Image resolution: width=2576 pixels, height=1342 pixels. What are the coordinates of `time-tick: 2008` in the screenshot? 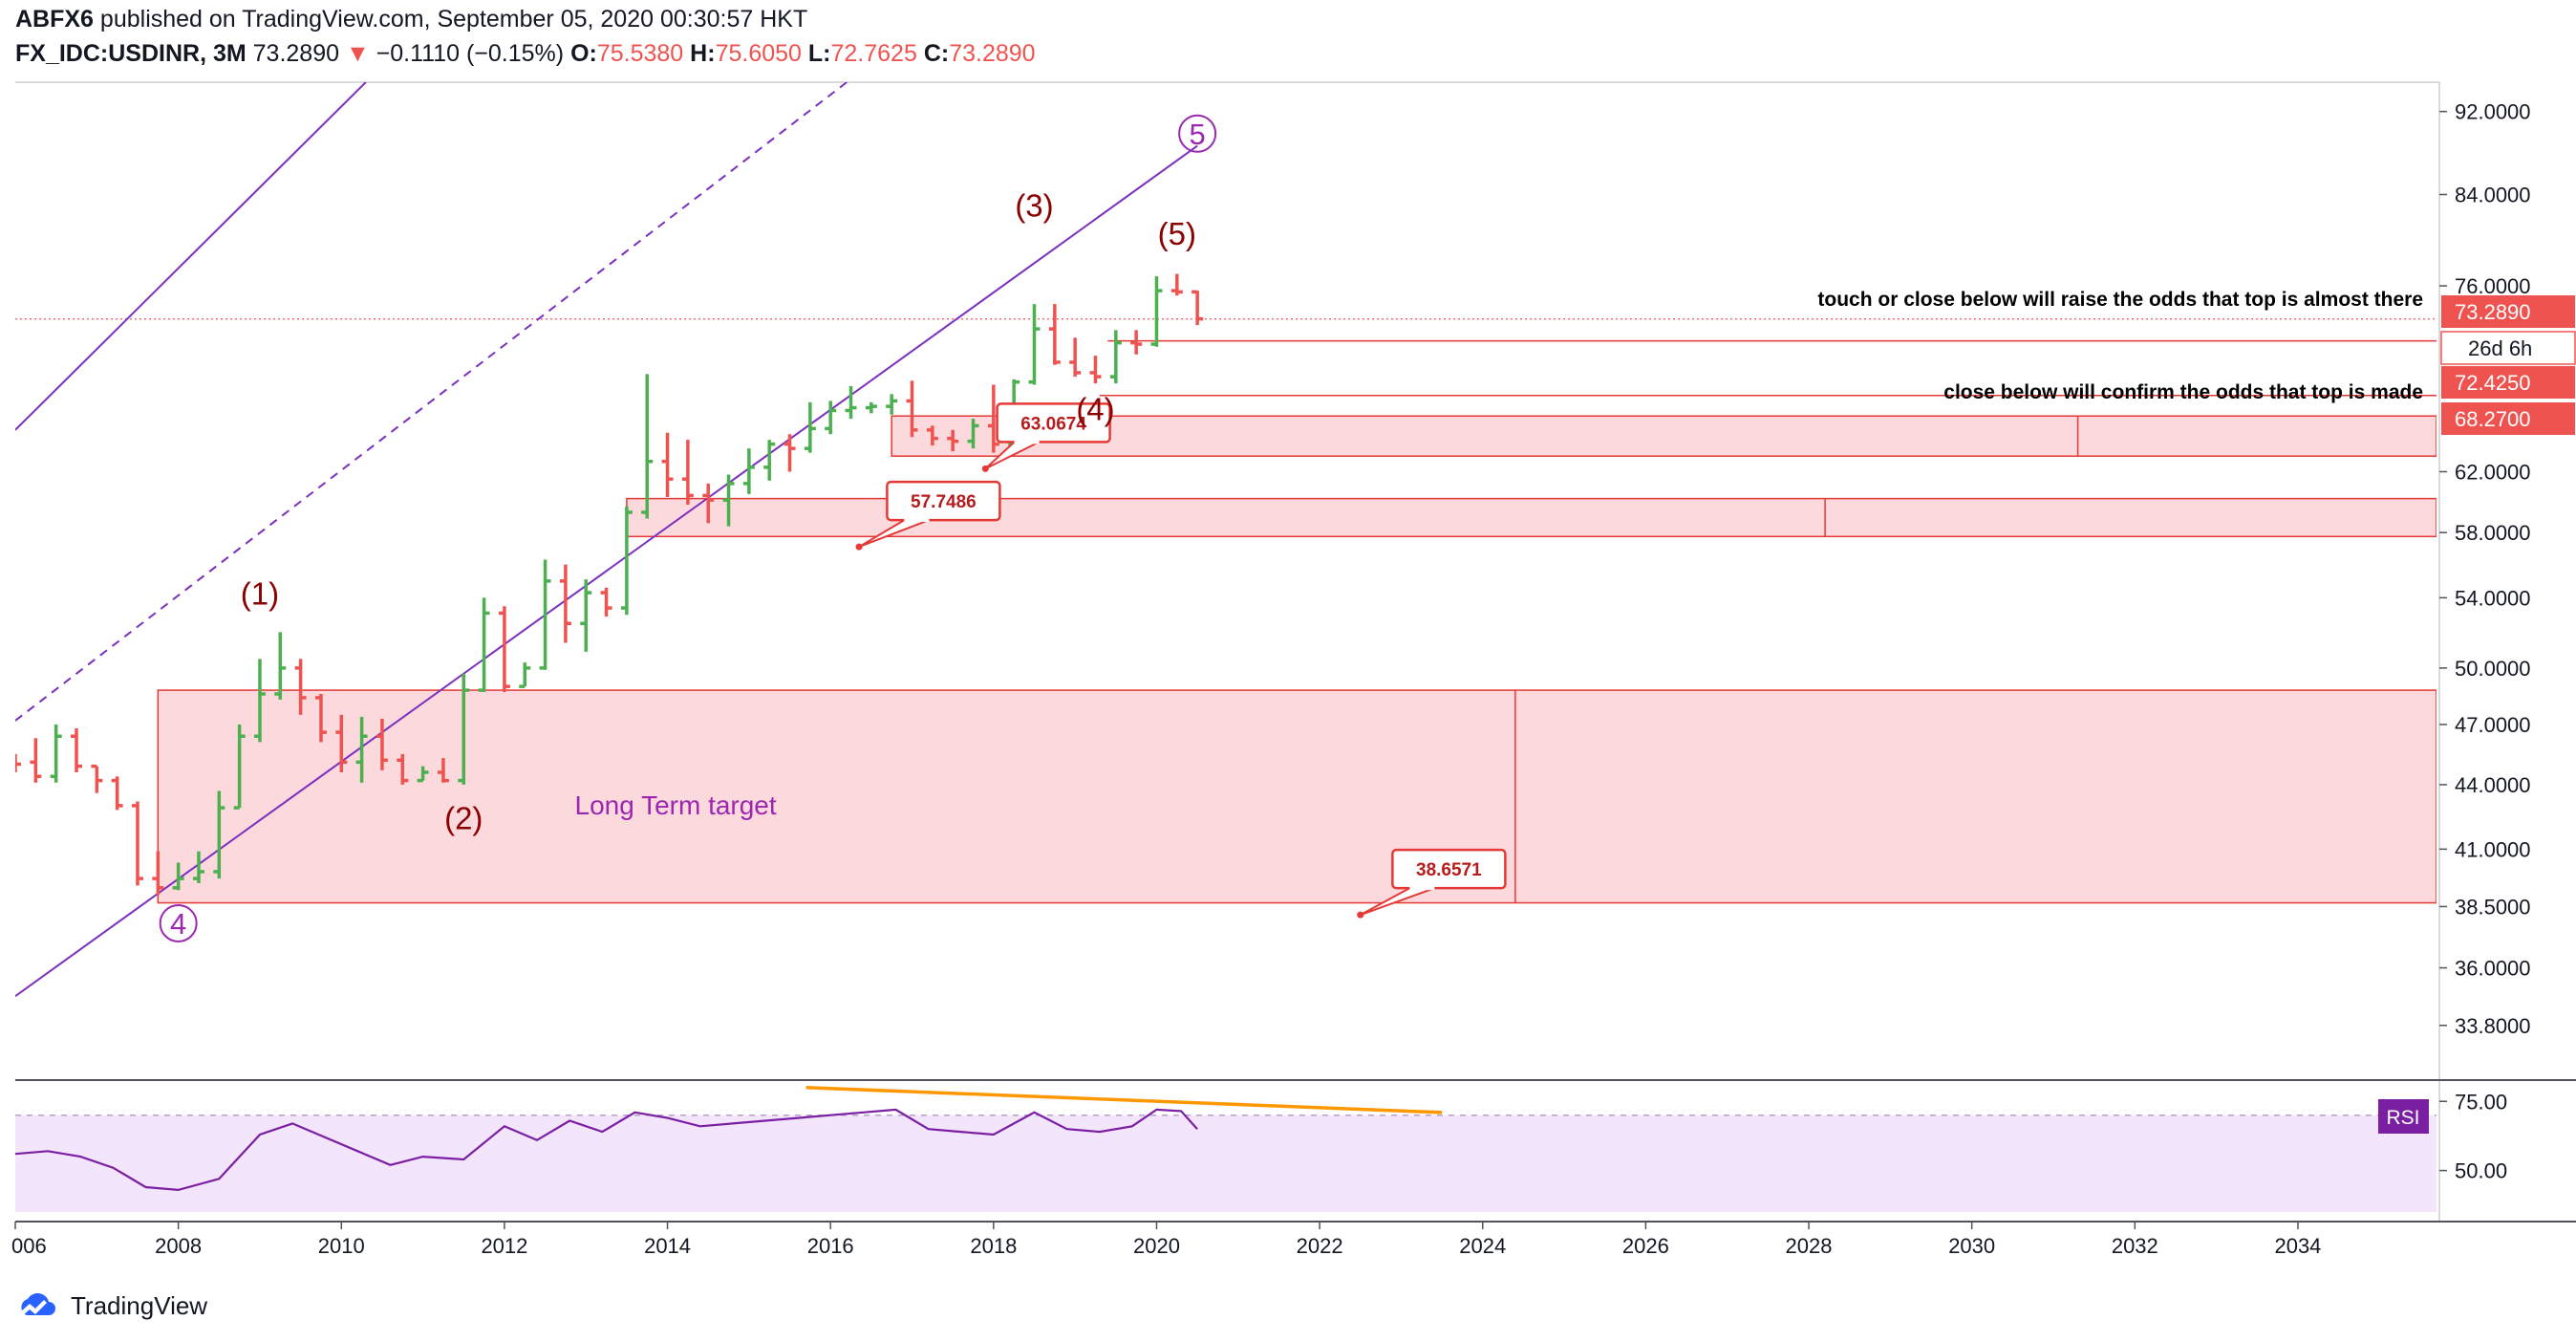 It's located at (178, 1240).